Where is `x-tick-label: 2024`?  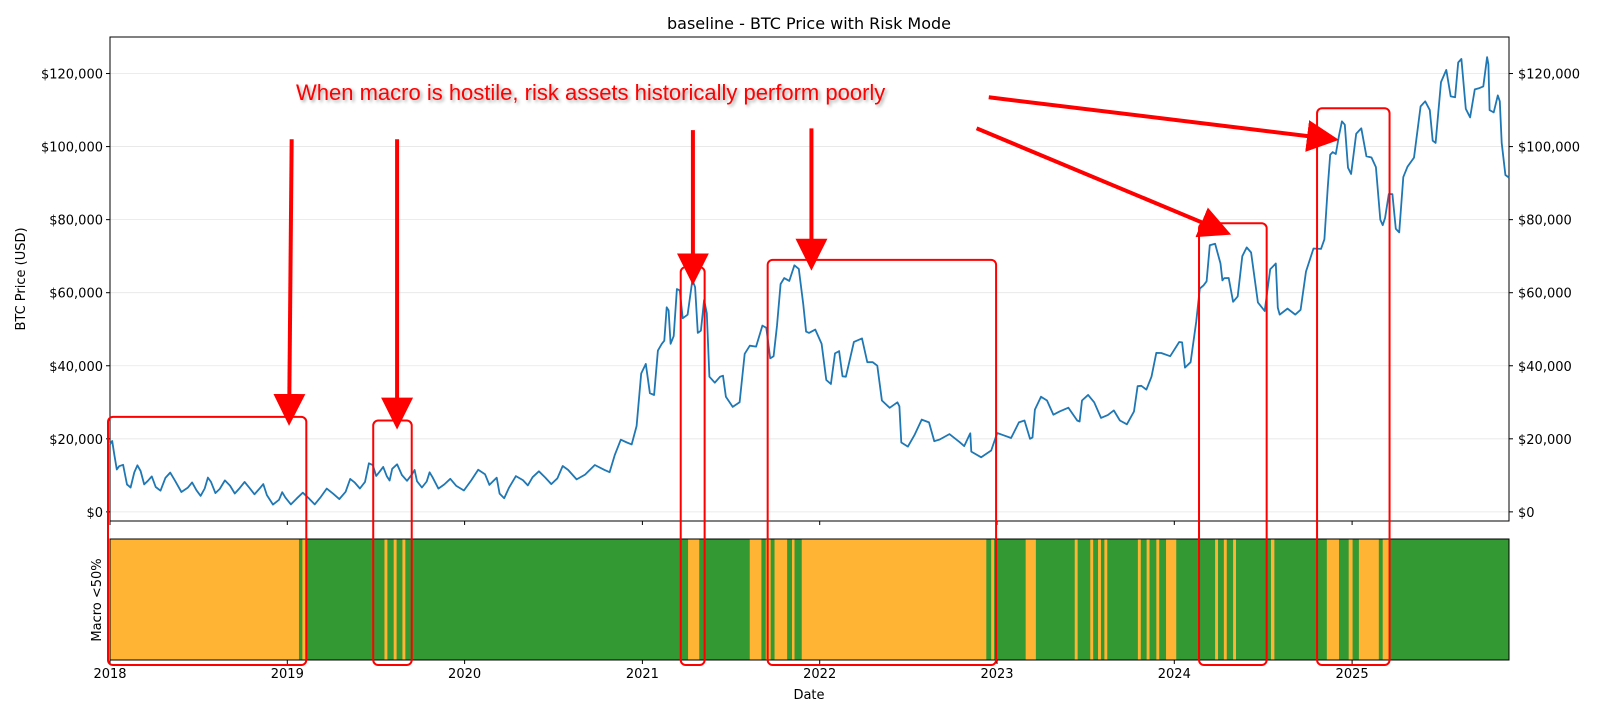
x-tick-label: 2024 is located at coordinates (1174, 674).